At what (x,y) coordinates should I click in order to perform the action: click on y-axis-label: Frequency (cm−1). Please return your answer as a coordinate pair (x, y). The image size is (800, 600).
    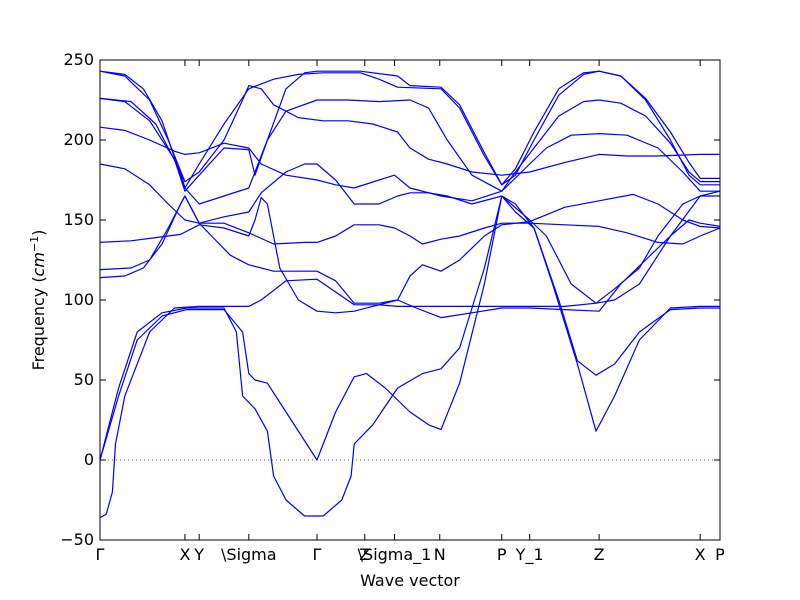
    Looking at the image, I should click on (38, 300).